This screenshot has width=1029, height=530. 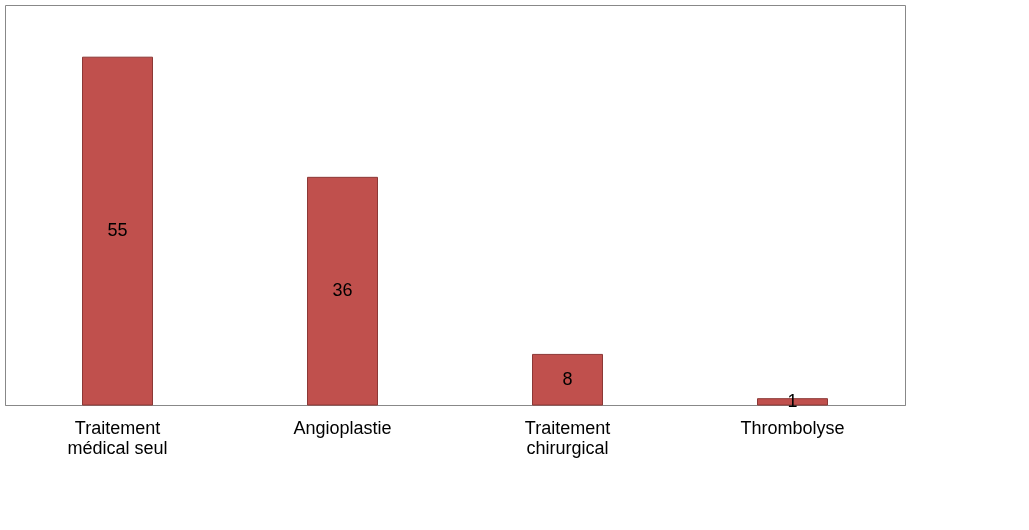 I want to click on data-label: 8, so click(x=567, y=378).